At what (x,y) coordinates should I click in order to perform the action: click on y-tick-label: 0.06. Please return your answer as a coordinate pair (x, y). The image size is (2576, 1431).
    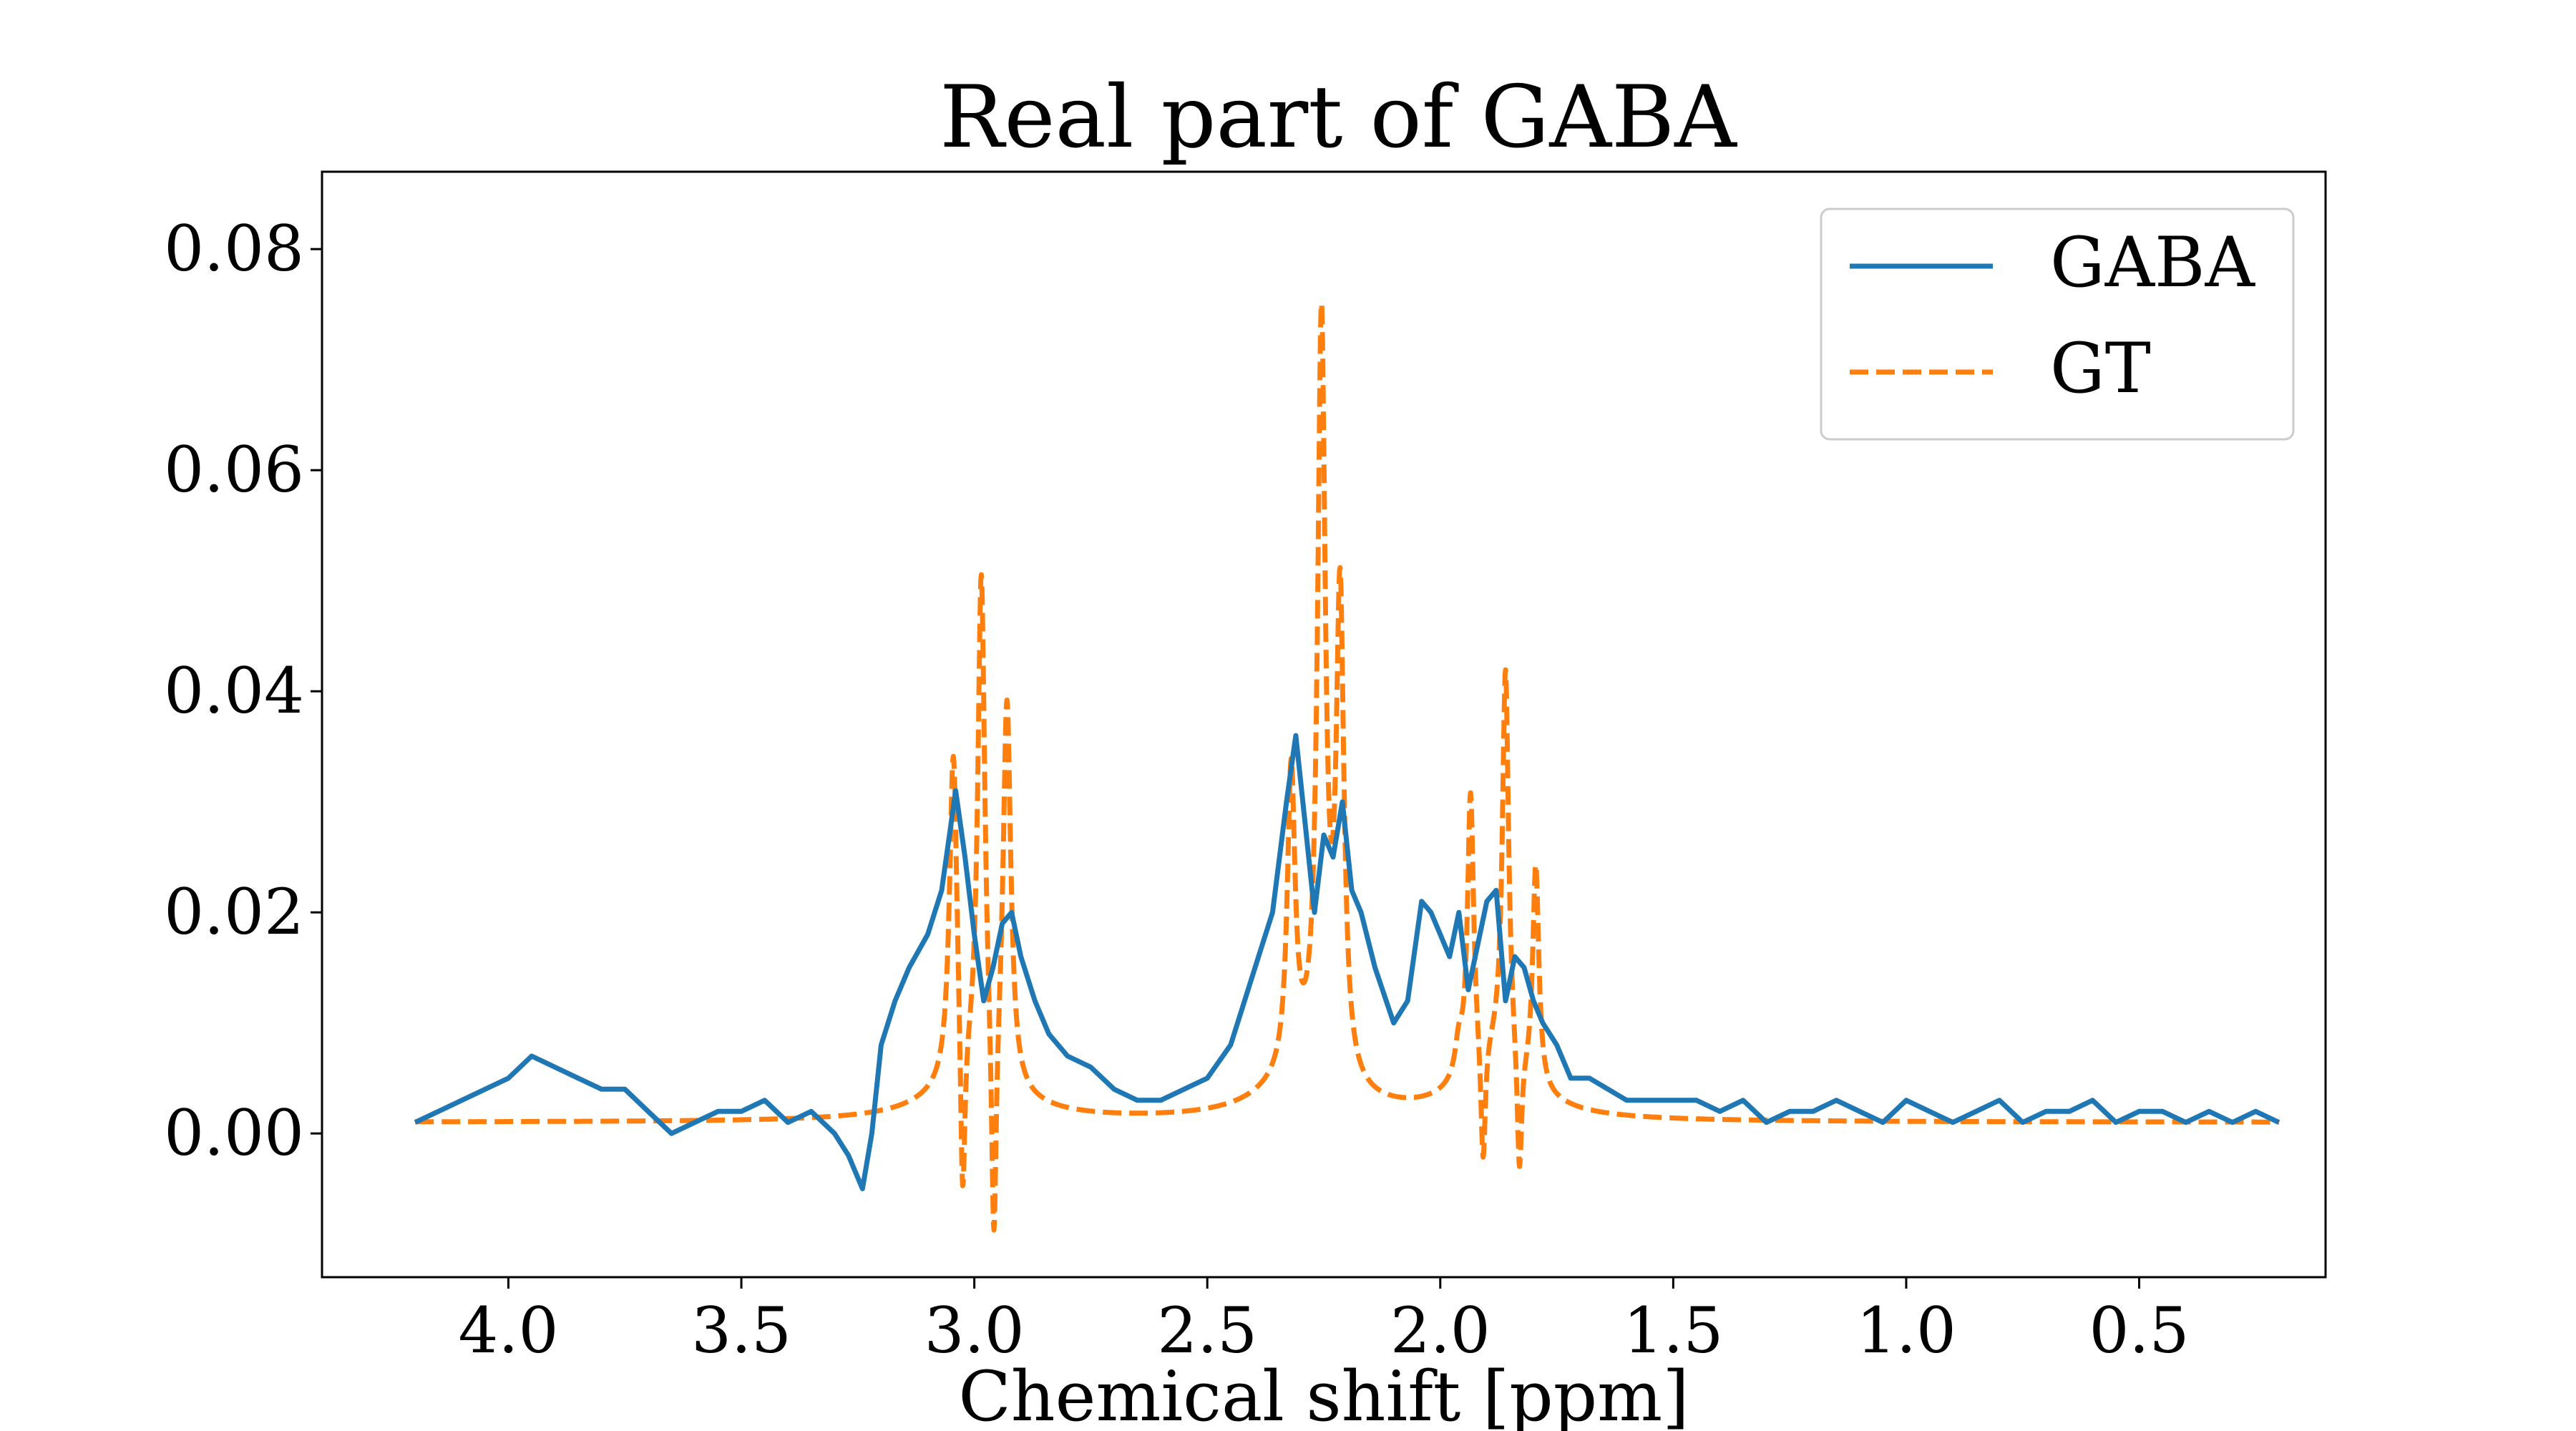
    Looking at the image, I should click on (234, 470).